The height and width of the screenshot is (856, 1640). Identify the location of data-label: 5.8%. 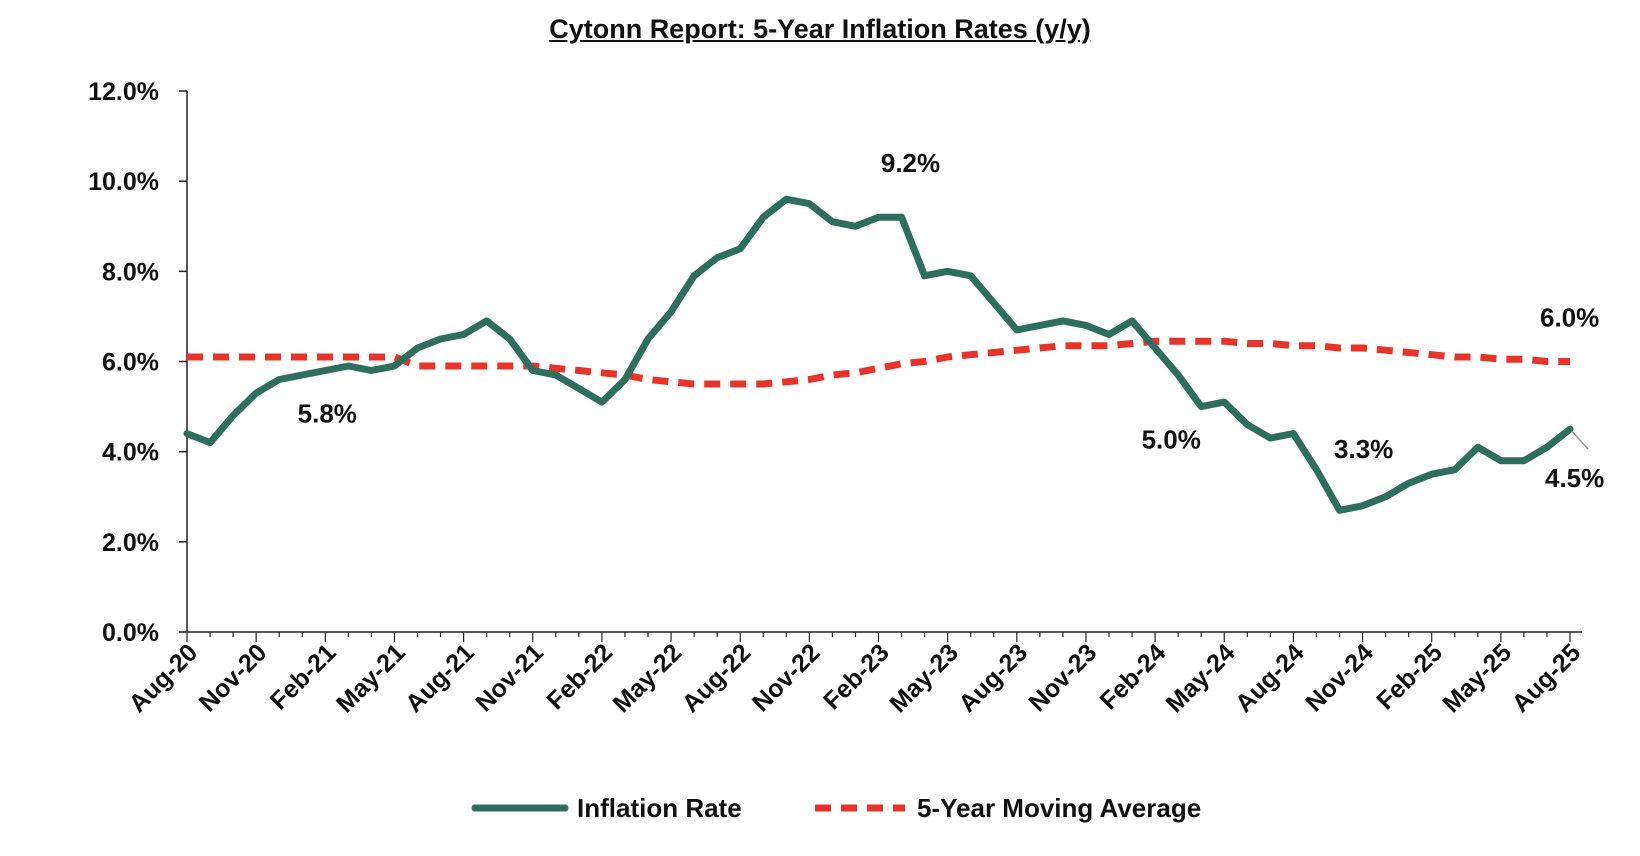
(327, 413).